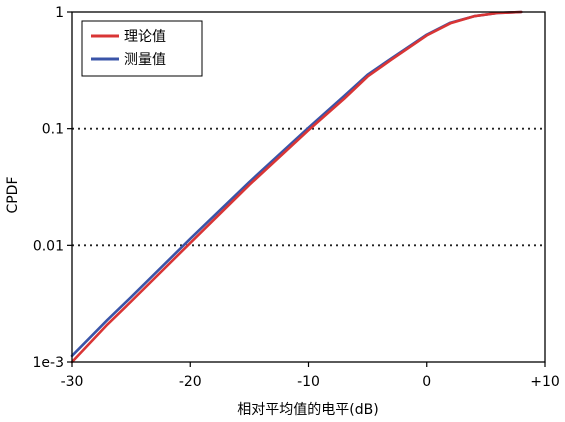 The image size is (565, 422). I want to click on legend-label-theoretical: 理论值, so click(145, 37).